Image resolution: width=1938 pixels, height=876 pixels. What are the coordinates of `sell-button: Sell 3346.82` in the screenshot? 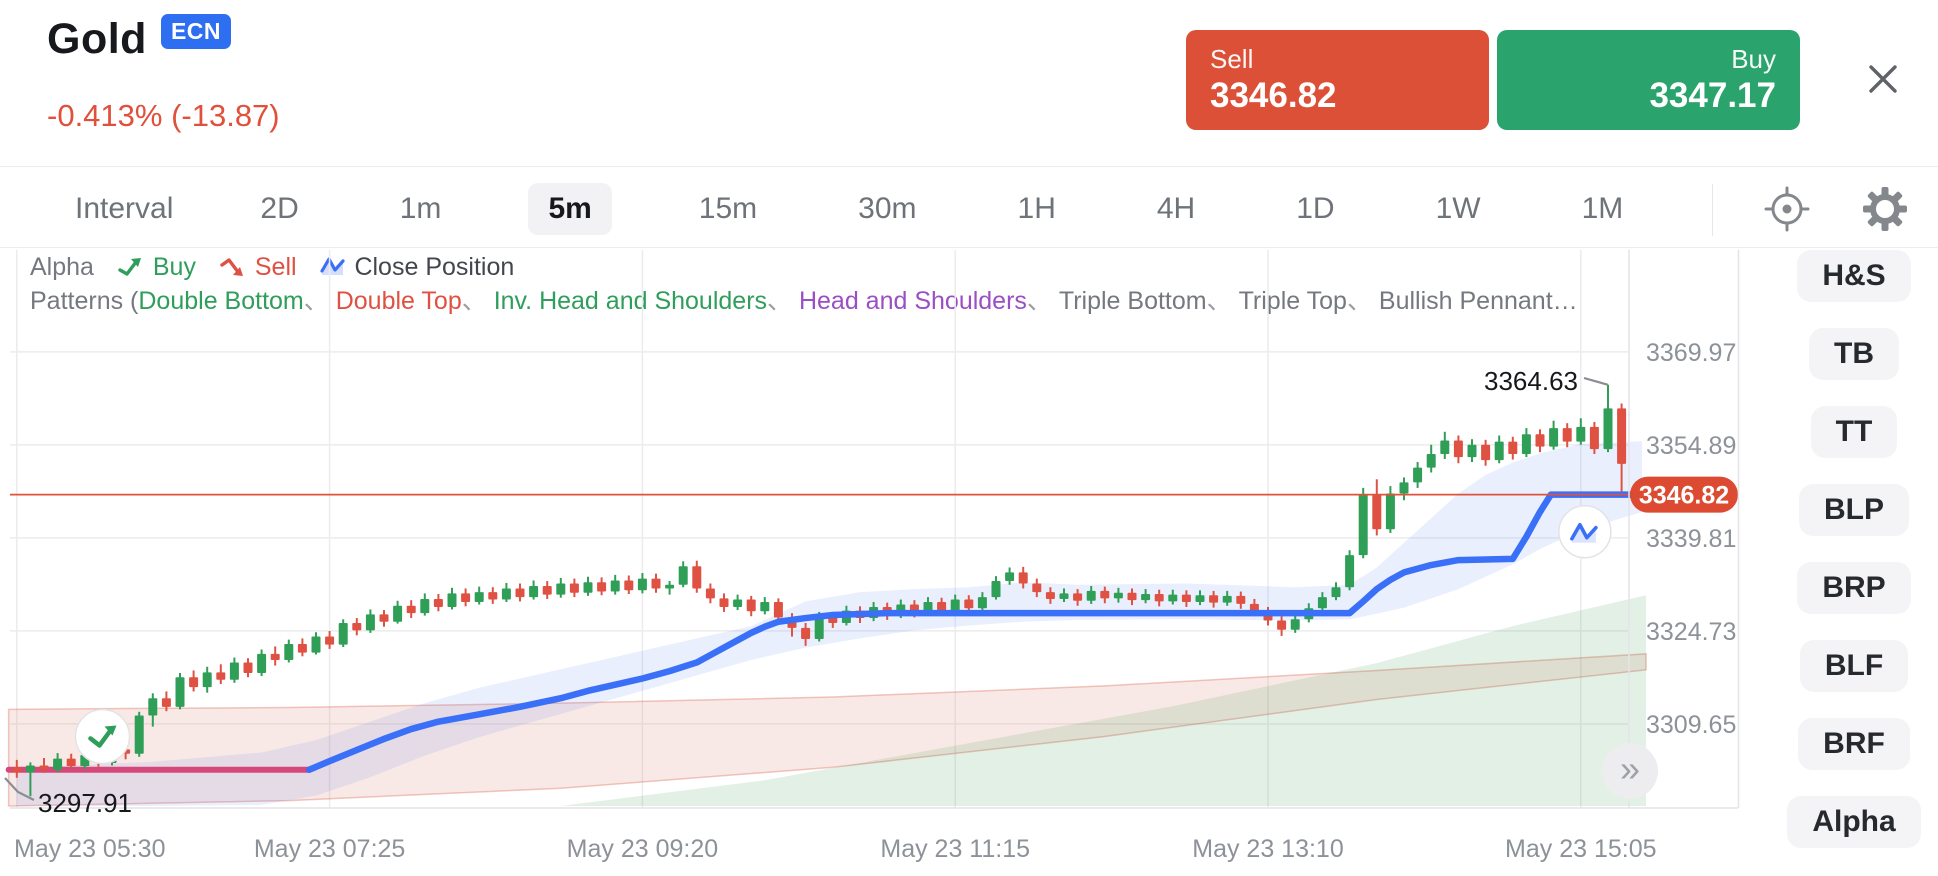 It's located at (1337, 80).